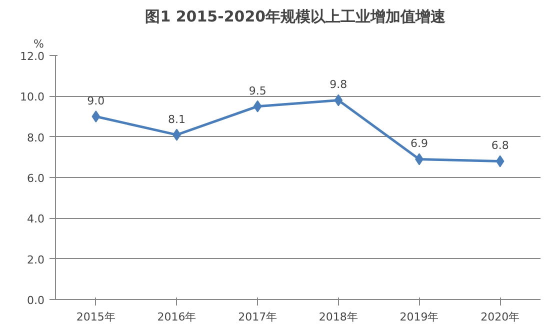 This screenshot has height=331, width=550. What do you see at coordinates (419, 143) in the screenshot?
I see `data-label: 6.9` at bounding box center [419, 143].